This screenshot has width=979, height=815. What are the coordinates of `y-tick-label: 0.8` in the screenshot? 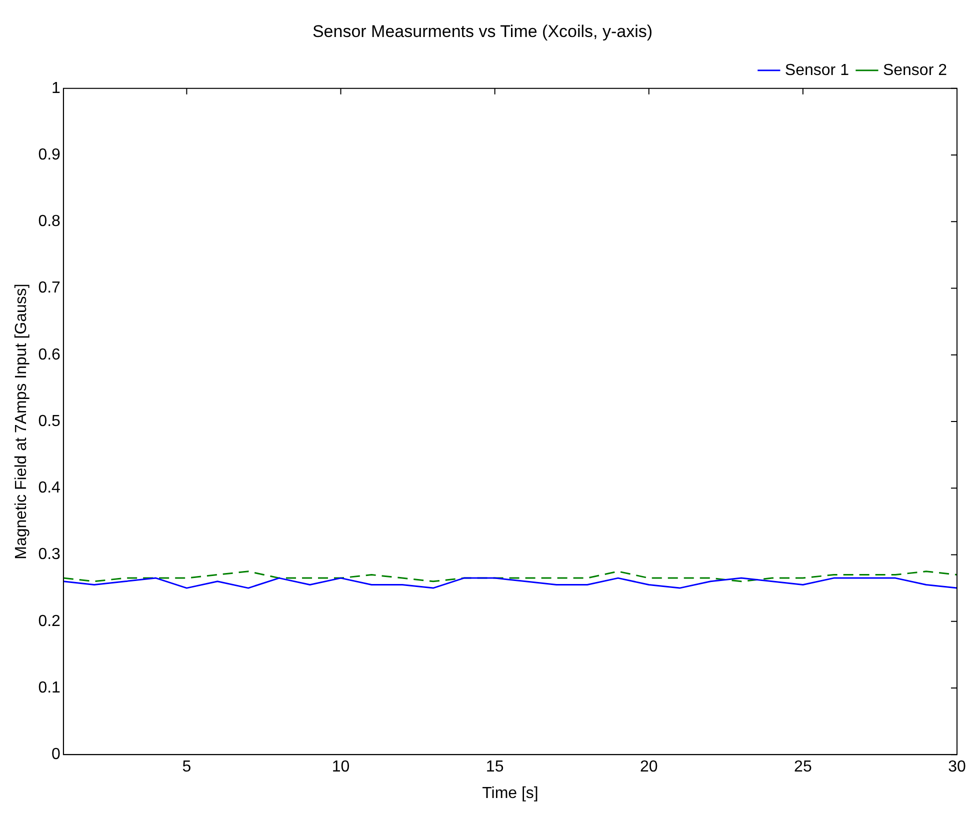 It's located at (49, 221).